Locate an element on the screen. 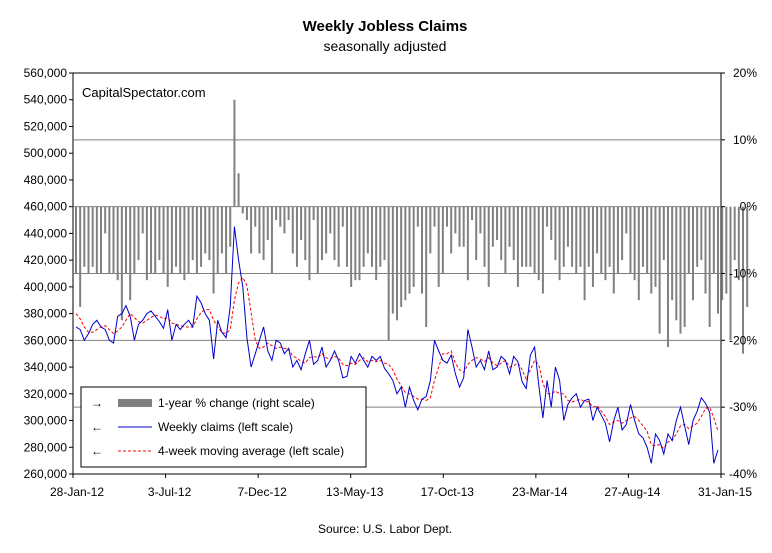 This screenshot has height=553, width=772. legend-label-2: 4-week moving average (left scale) is located at coordinates (251, 451).